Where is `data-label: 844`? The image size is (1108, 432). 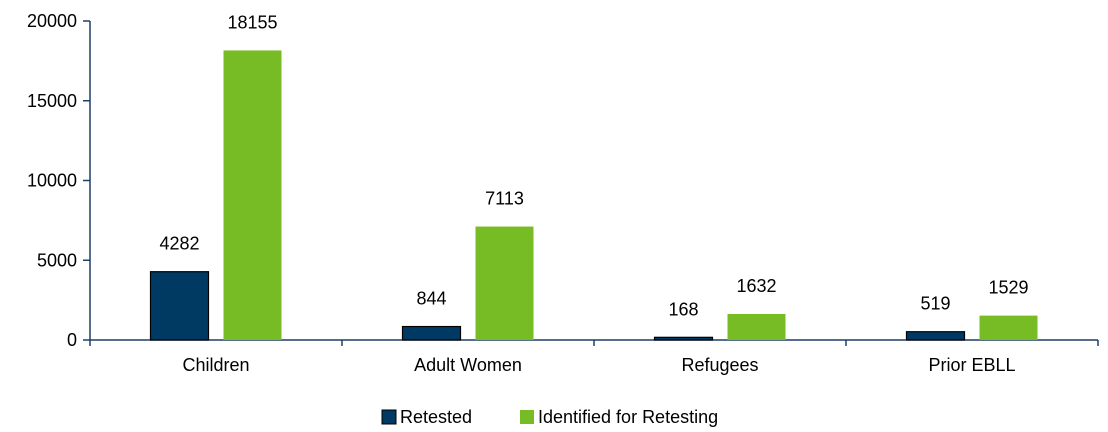 data-label: 844 is located at coordinates (431, 299).